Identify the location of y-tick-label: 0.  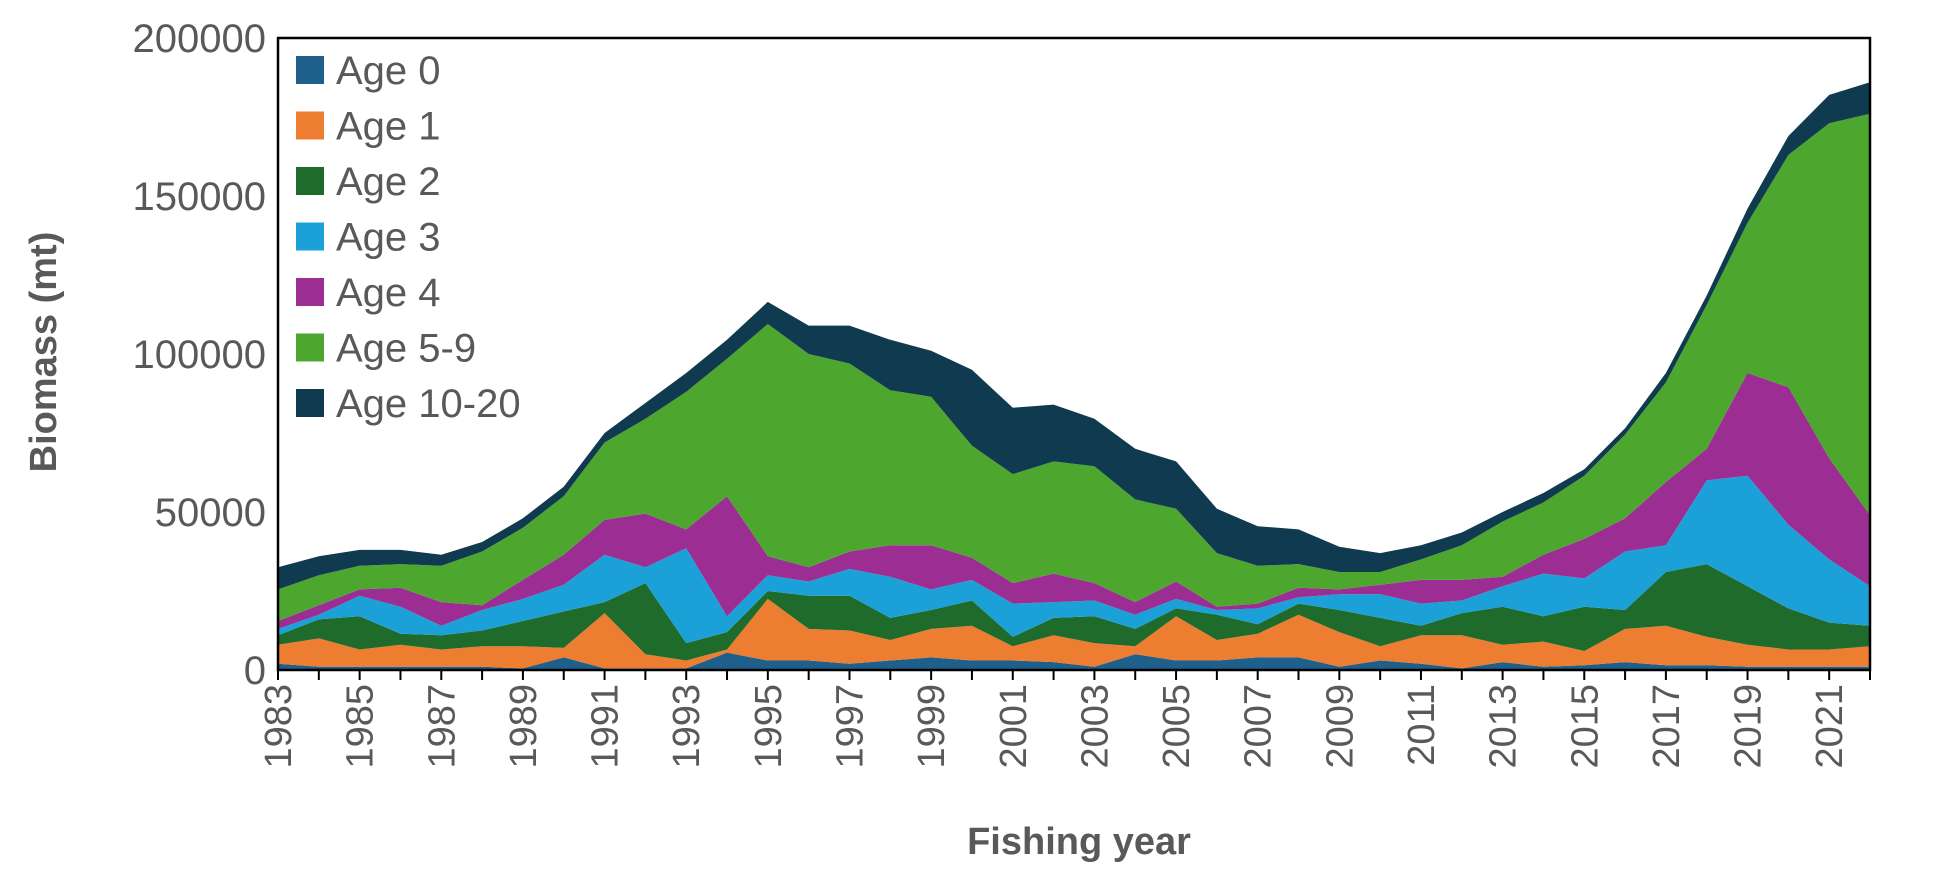
(255, 671).